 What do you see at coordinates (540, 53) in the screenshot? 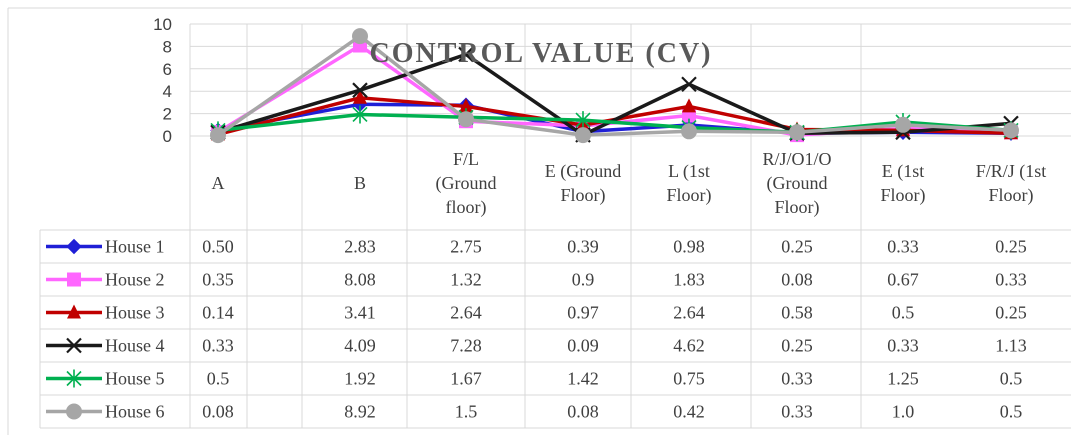
I see `chart-title: CONTROL VALUE (CV)` at bounding box center [540, 53].